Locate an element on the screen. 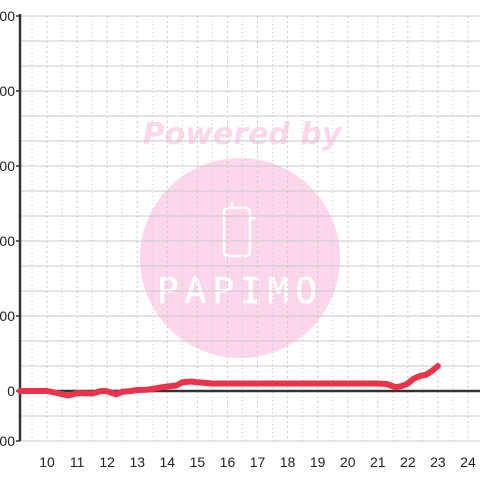 The height and width of the screenshot is (480, 480). series-layer is located at coordinates (229, 381).